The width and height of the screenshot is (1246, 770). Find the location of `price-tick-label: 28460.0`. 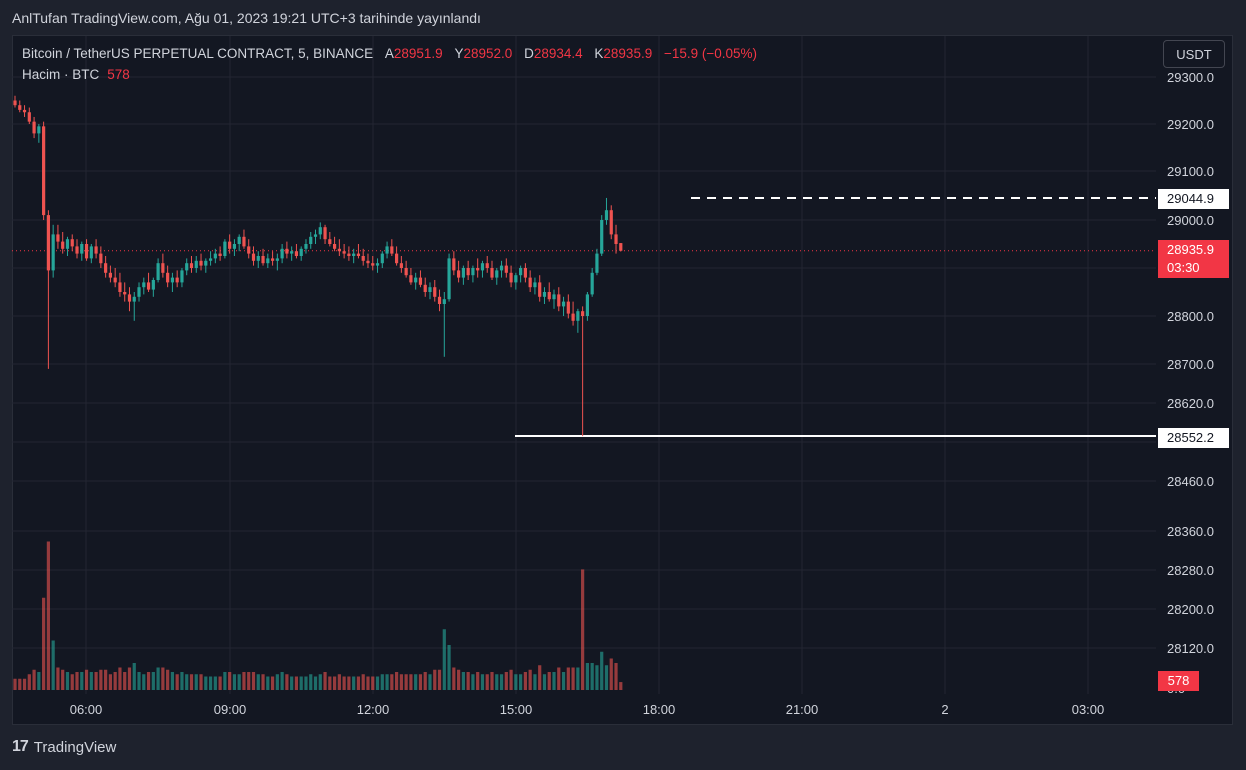

price-tick-label: 28460.0 is located at coordinates (1190, 481).